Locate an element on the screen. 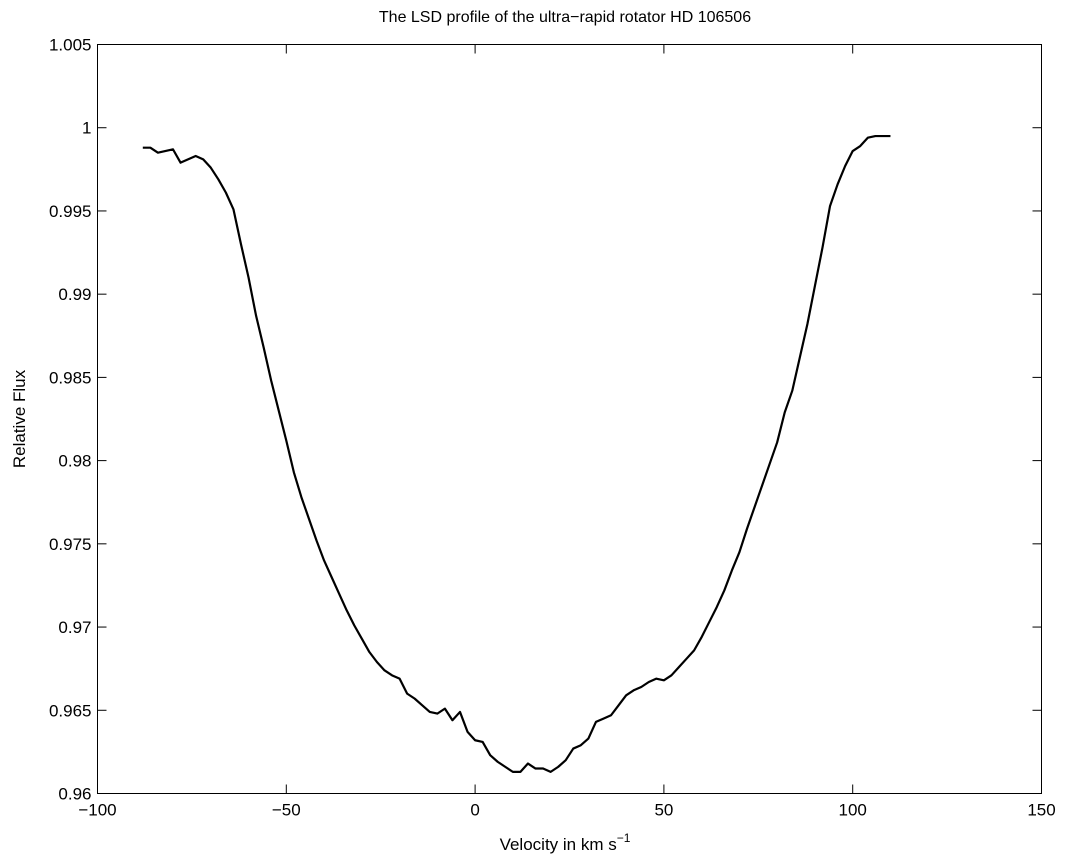 The image size is (1074, 861). x-axis-label: Velocity in km s−1 is located at coordinates (565, 842).